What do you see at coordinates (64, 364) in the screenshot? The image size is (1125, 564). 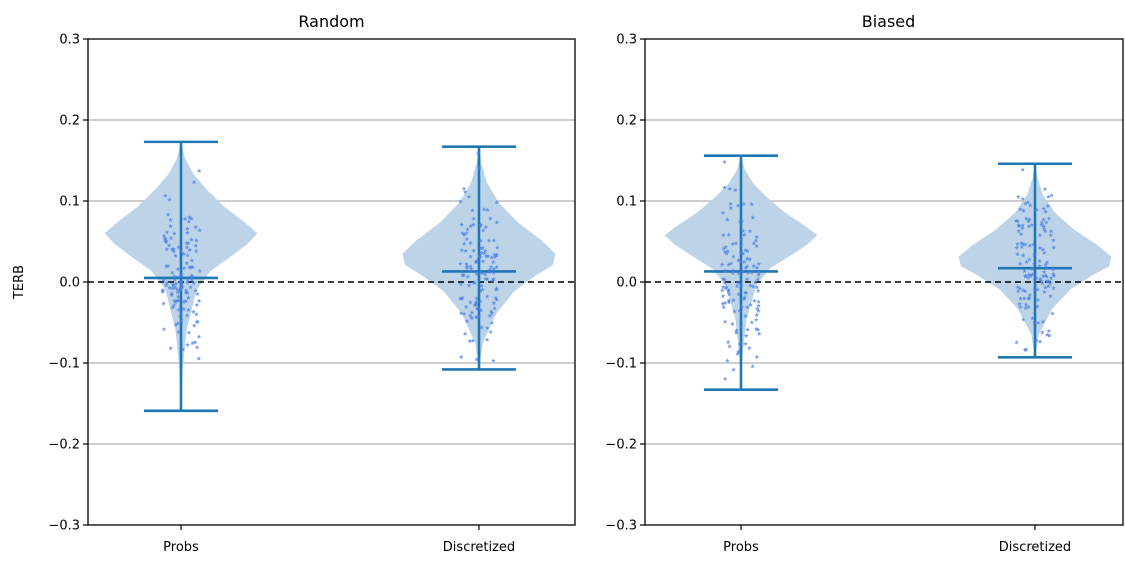 I see `y-tick-label: −0.1` at bounding box center [64, 364].